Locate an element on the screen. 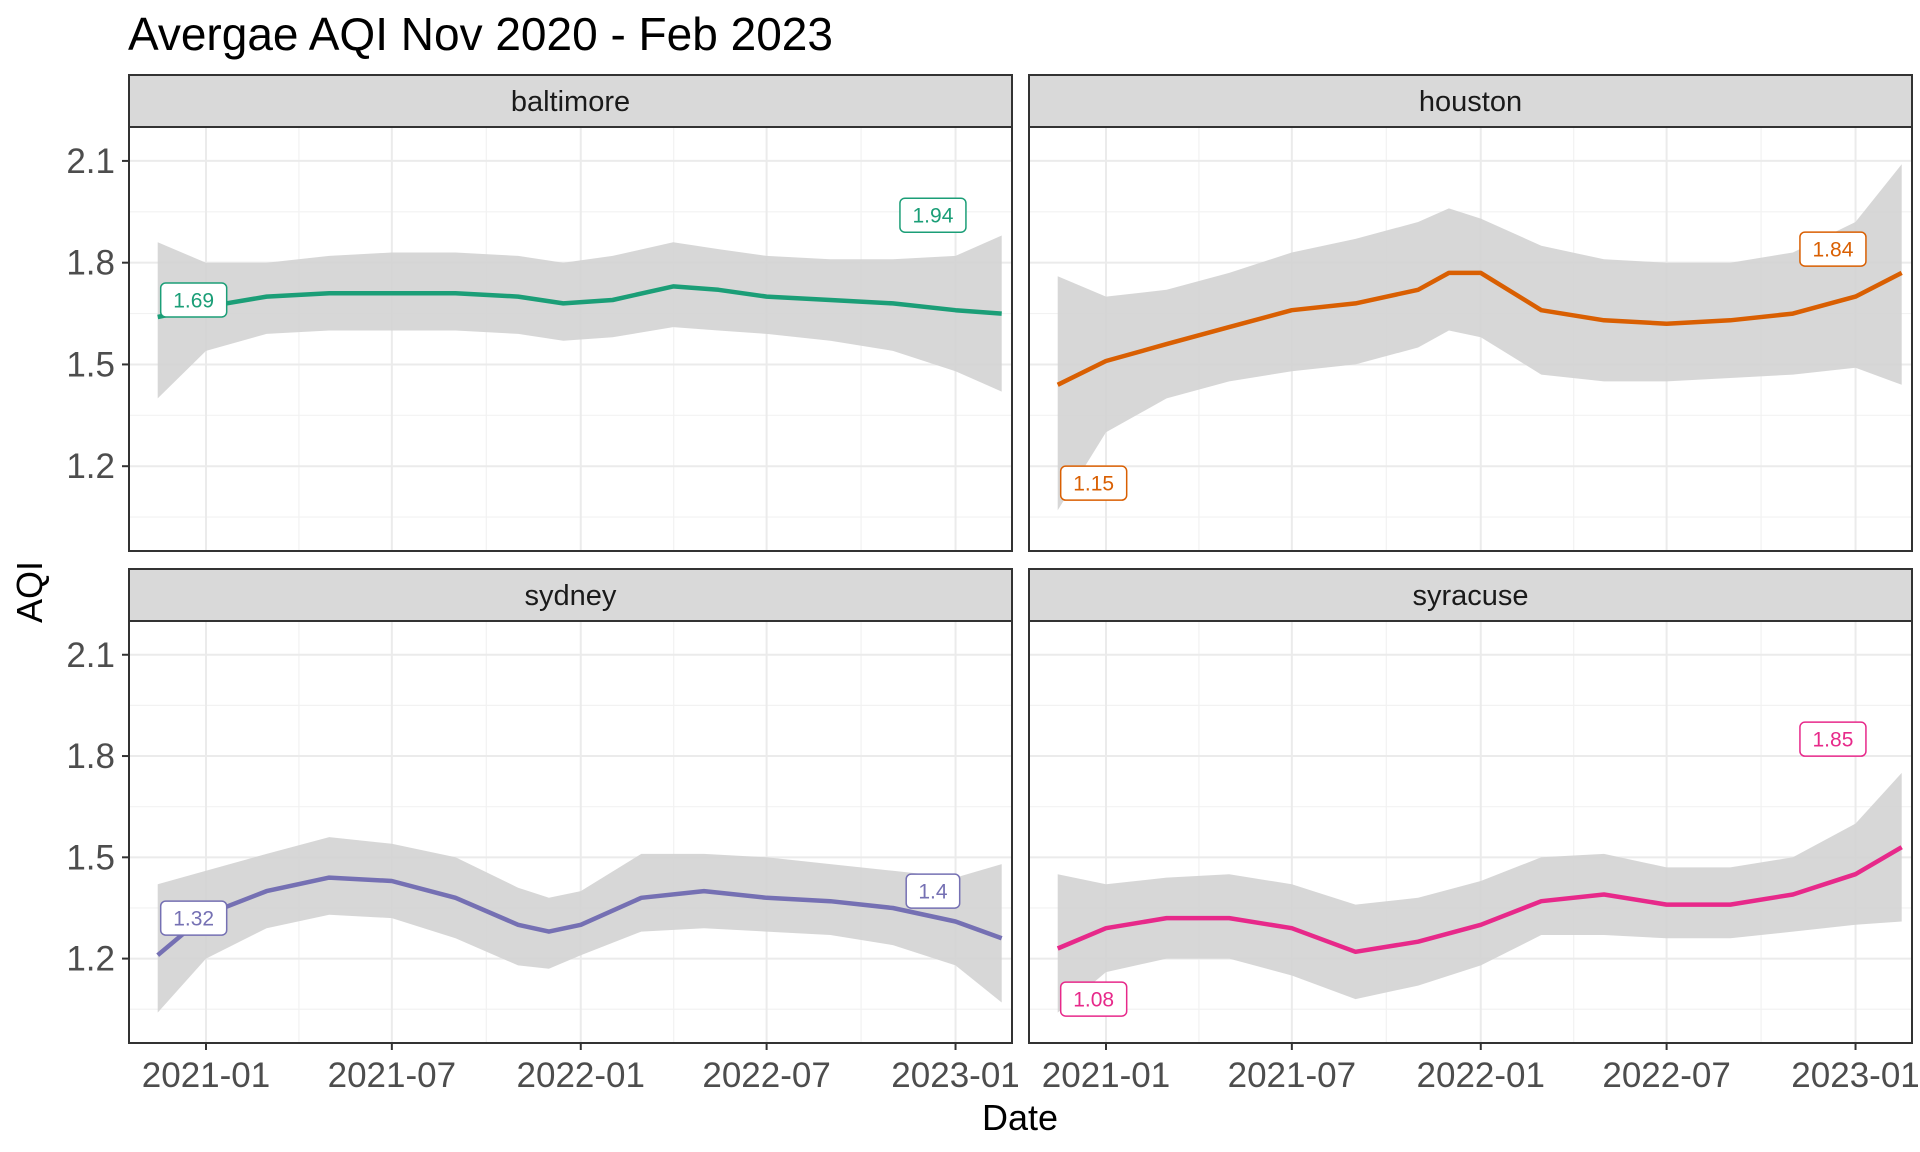  strip-label: houston is located at coordinates (1470, 102).